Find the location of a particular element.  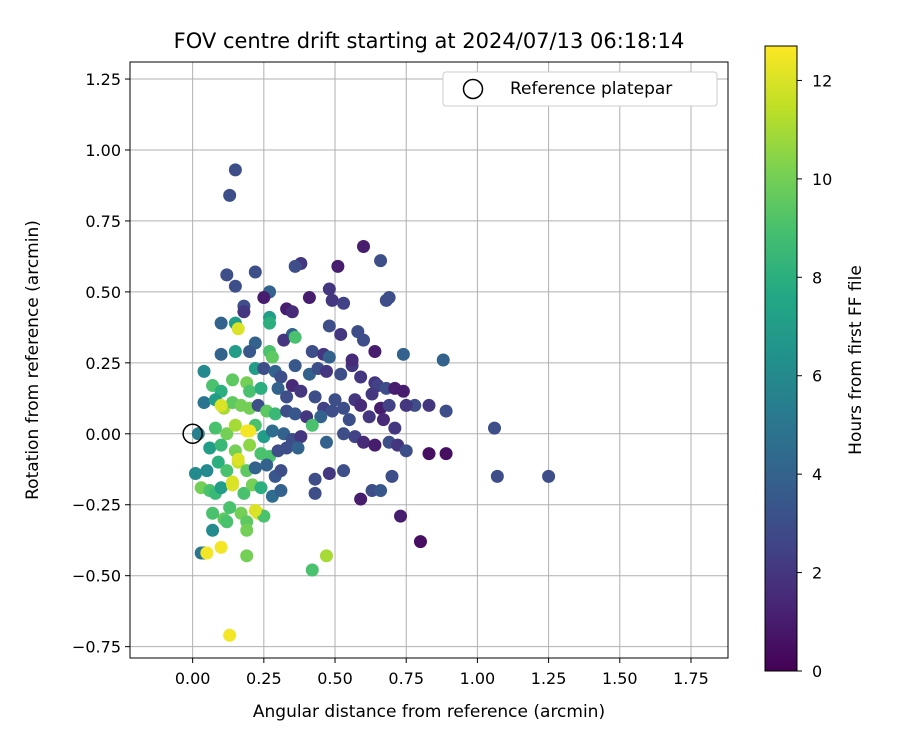

reference-marker-layer is located at coordinates (192, 434).